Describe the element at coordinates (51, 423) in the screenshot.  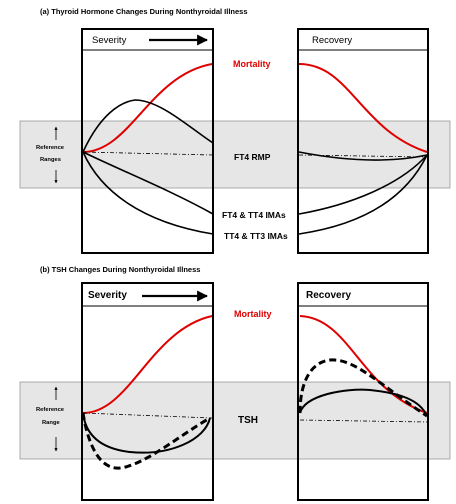
I see `reference-label-b-line2: Range` at that location.